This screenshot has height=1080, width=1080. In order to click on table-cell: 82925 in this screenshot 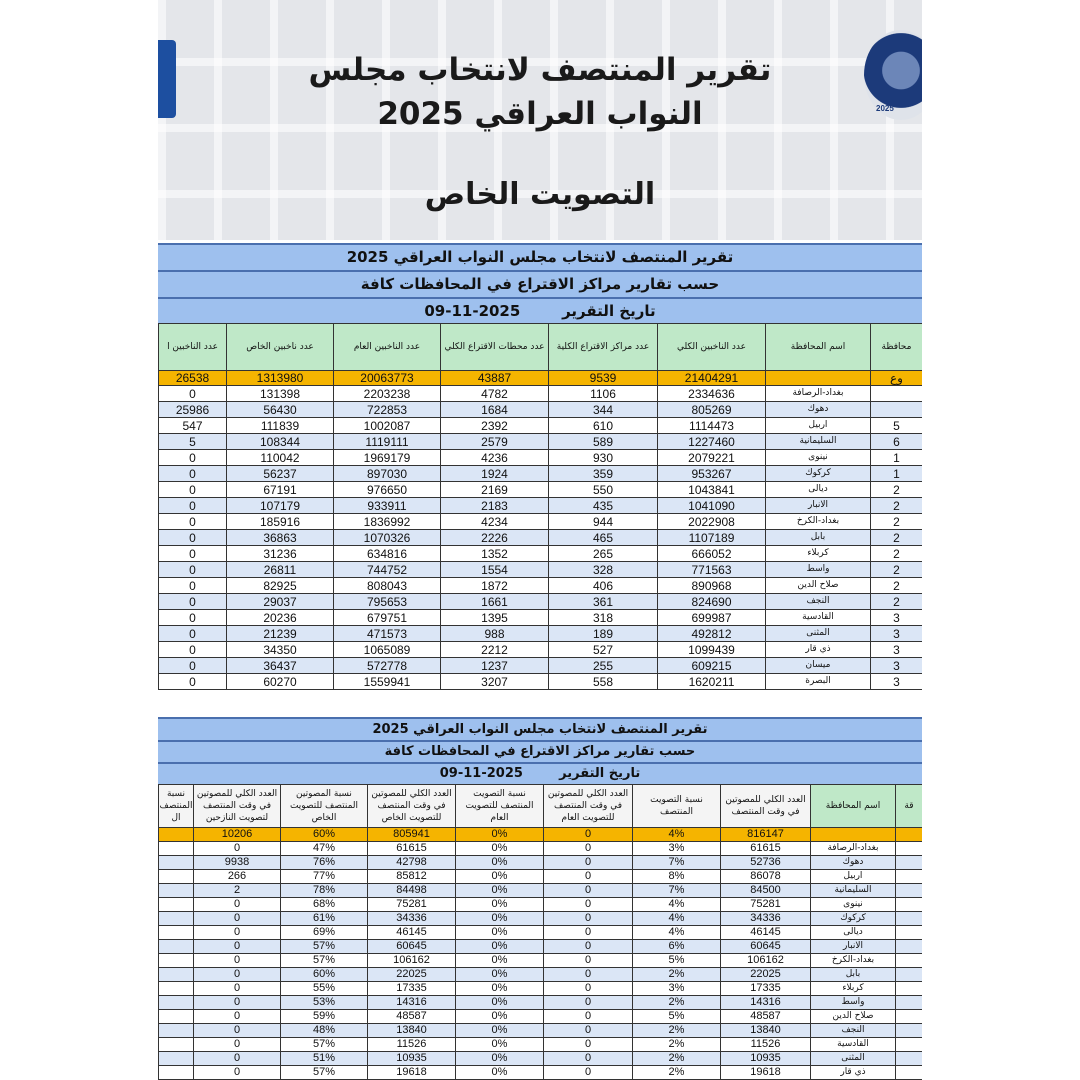, I will do `click(280, 585)`.